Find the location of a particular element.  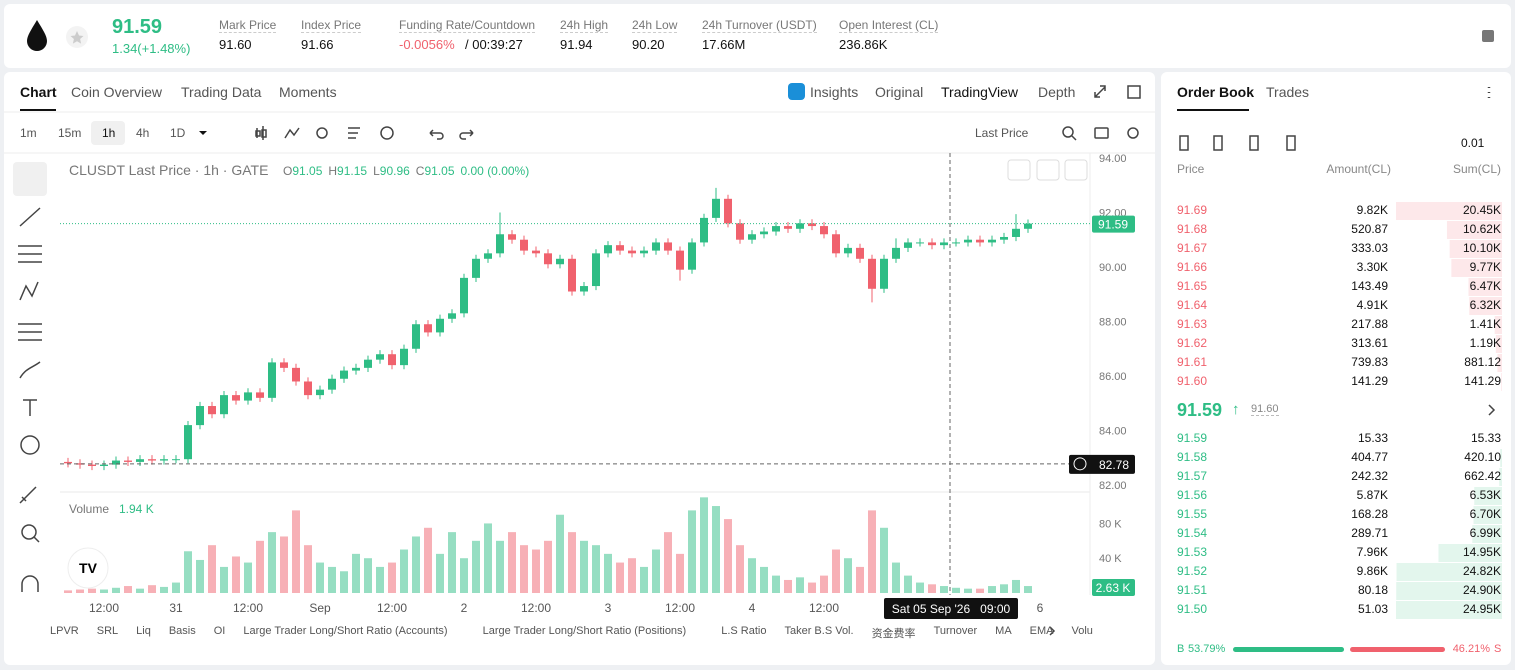

tab: Coin Overview is located at coordinates (117, 92).